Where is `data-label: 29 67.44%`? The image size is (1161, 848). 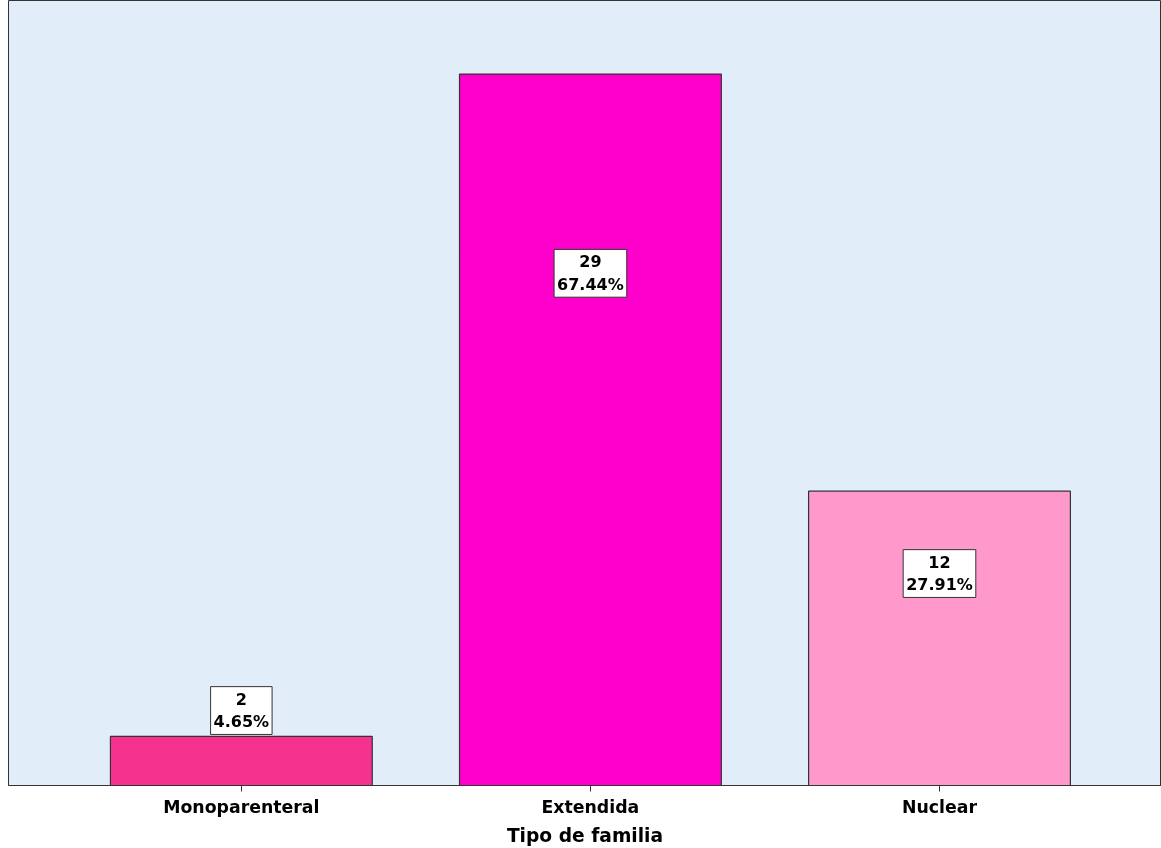
data-label: 29 67.44% is located at coordinates (590, 273).